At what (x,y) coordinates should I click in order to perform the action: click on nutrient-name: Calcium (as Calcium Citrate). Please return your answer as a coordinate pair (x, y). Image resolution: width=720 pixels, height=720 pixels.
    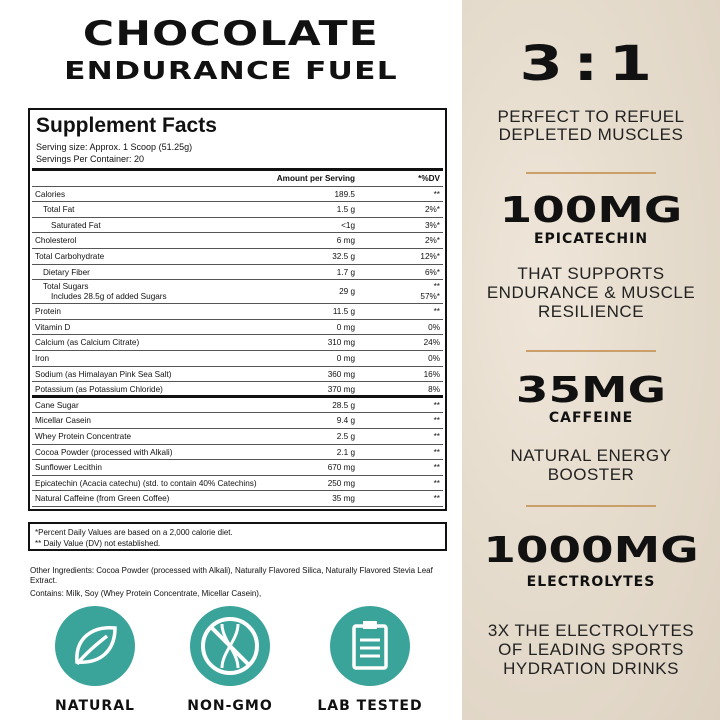
    Looking at the image, I should click on (87, 343).